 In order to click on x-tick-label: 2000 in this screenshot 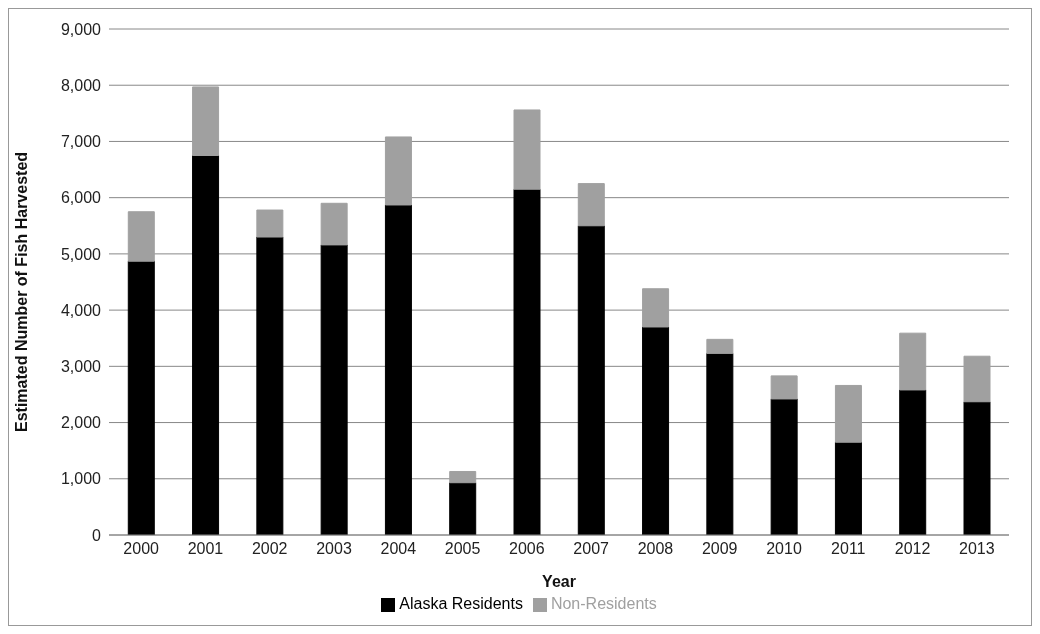, I will do `click(141, 549)`.